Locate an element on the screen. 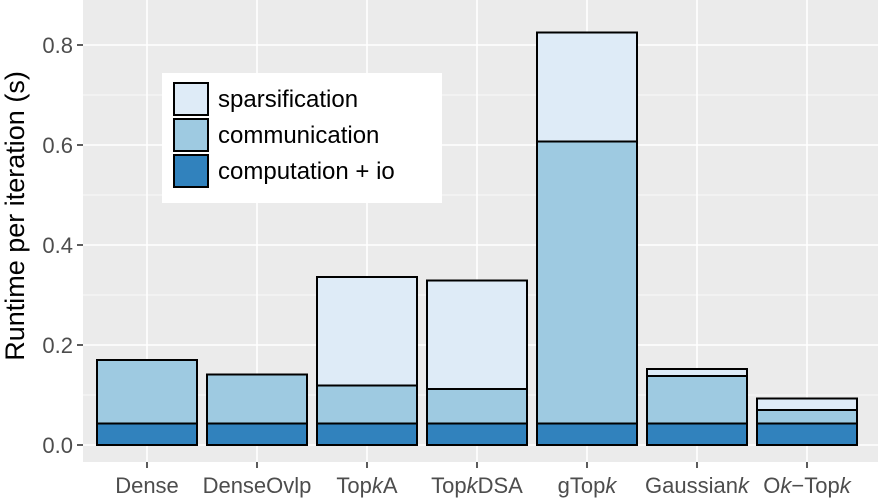 The image size is (878, 500). x-tick-label: TopkA is located at coordinates (366, 485).